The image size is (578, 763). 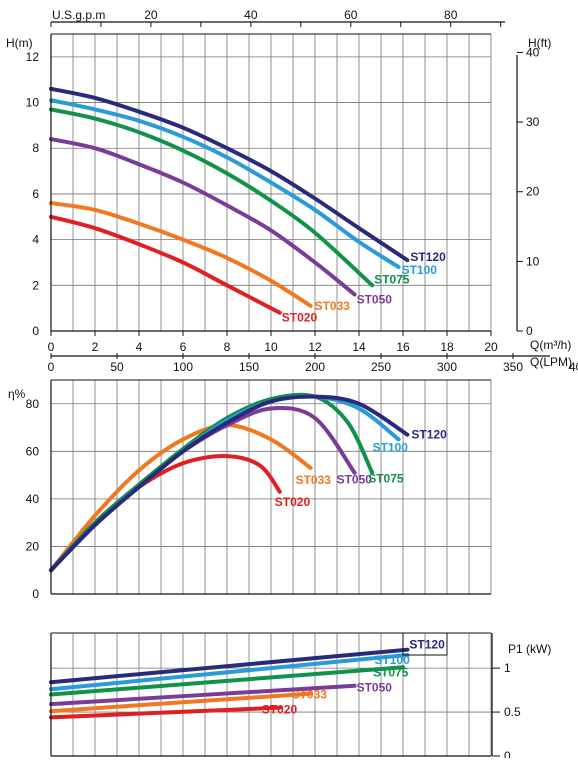 I want to click on head-y-tick-label: 6, so click(x=35, y=194).